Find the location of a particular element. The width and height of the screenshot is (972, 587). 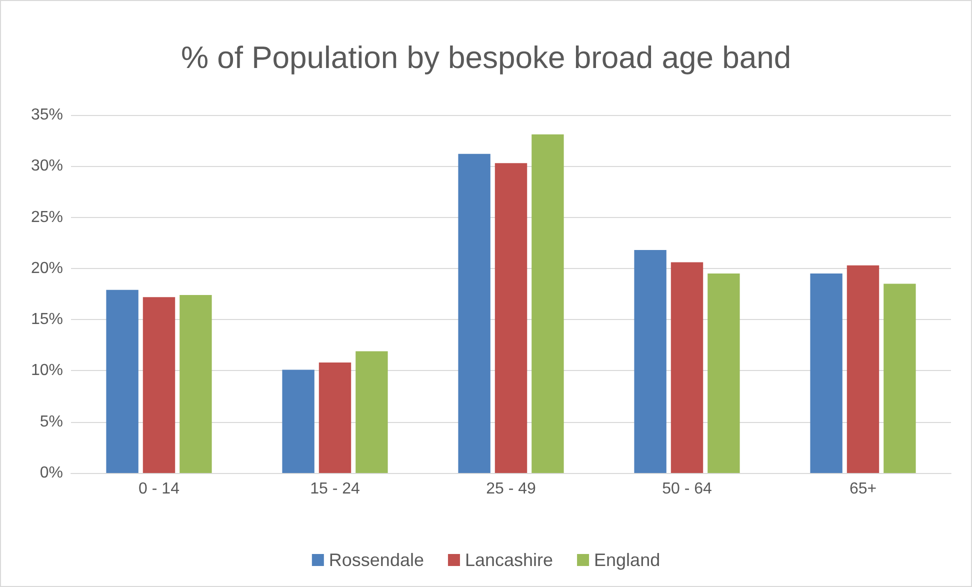

y-tick-label: 0% is located at coordinates (51, 473).